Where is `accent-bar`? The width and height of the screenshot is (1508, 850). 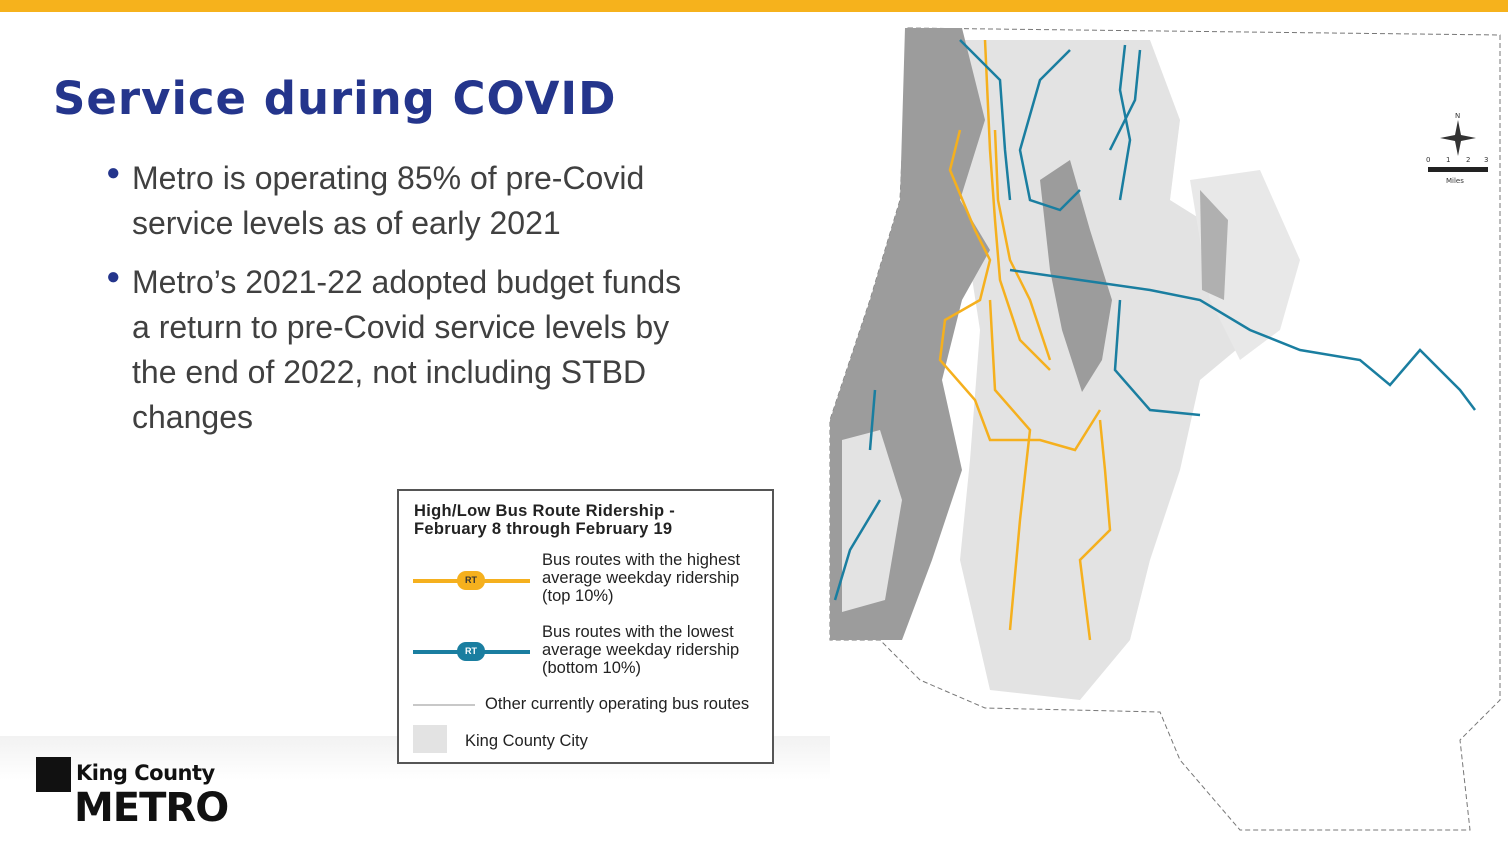 accent-bar is located at coordinates (754, 6).